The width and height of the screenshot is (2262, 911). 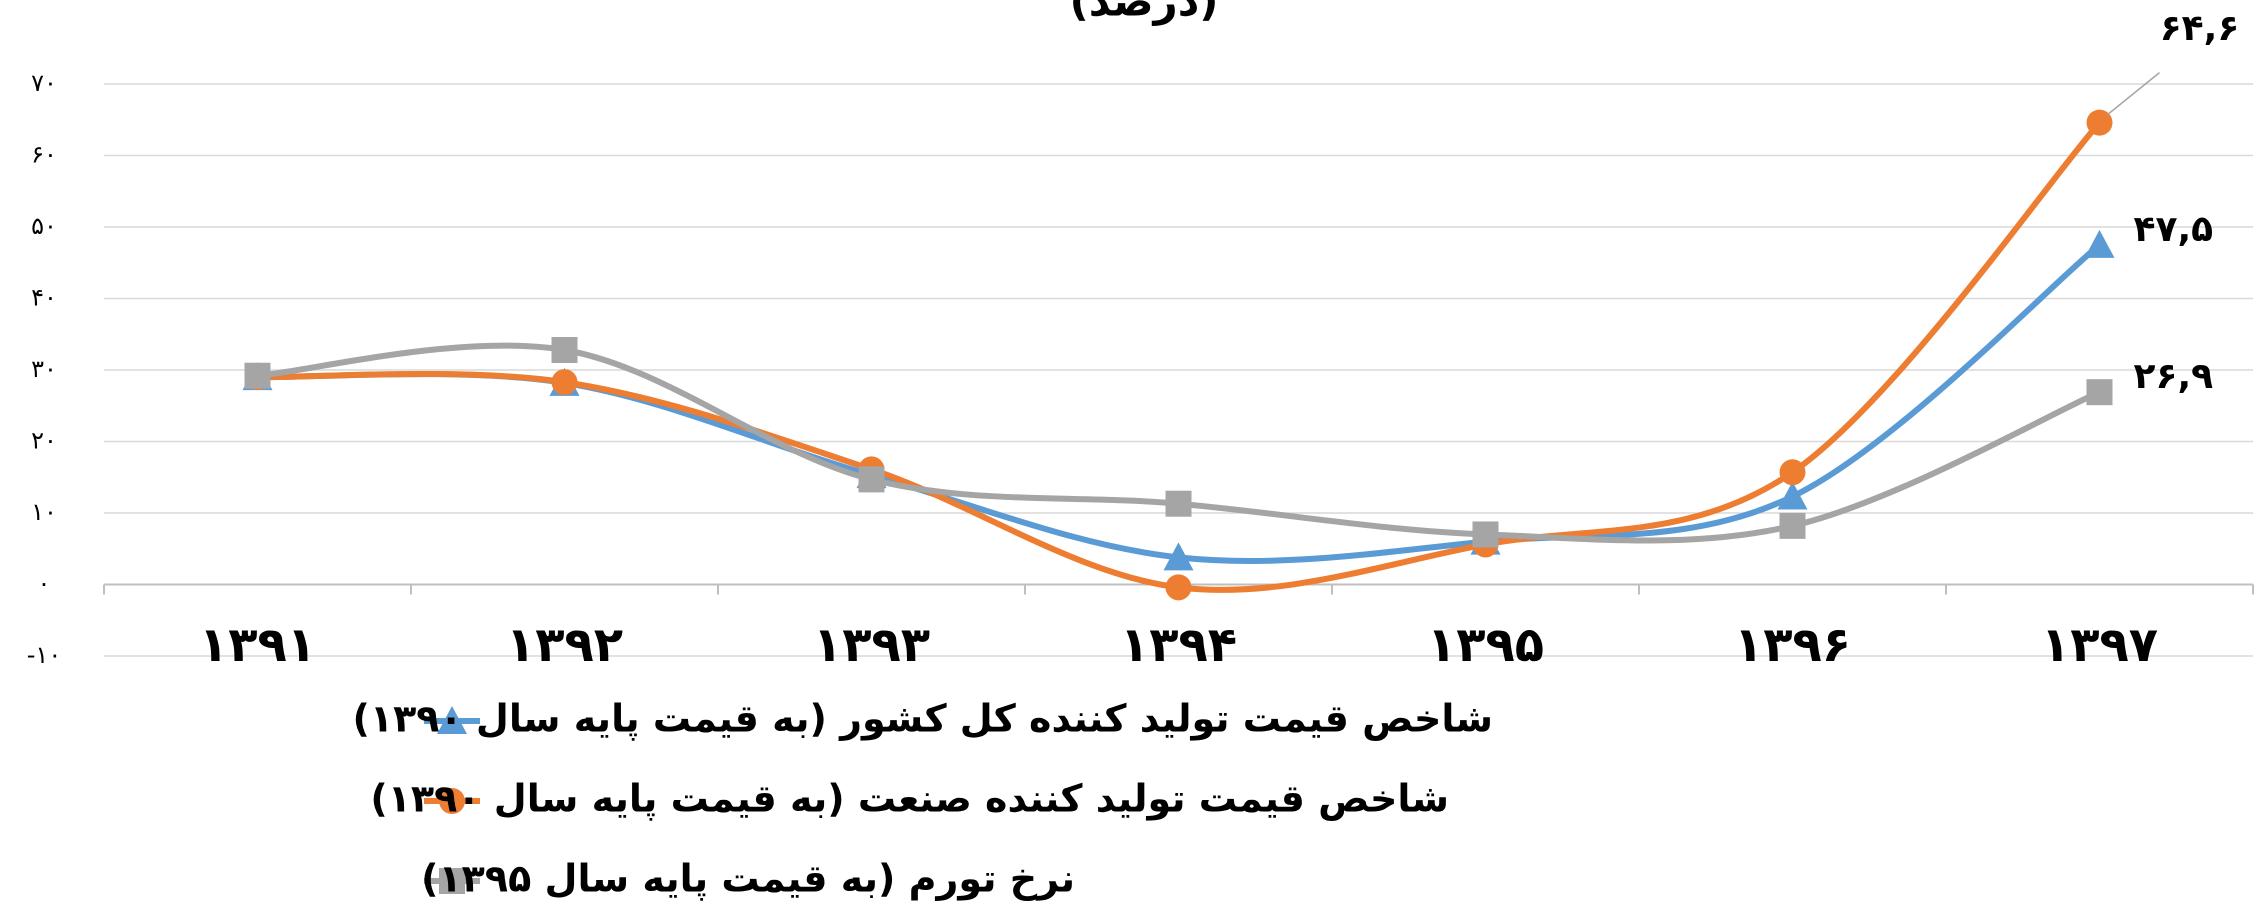 What do you see at coordinates (748, 879) in the screenshot?
I see `legend-label: نرخ تورم (به قیمت پایه سال ۱۳۹۵)` at bounding box center [748, 879].